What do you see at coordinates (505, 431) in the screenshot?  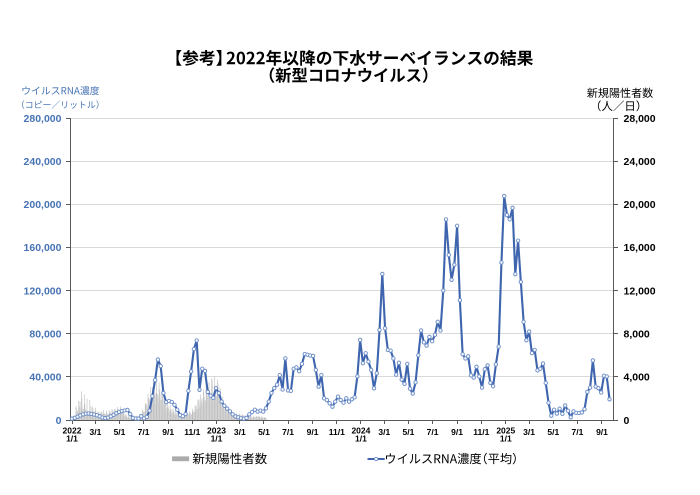 I see `svg-text: 2025` at bounding box center [505, 431].